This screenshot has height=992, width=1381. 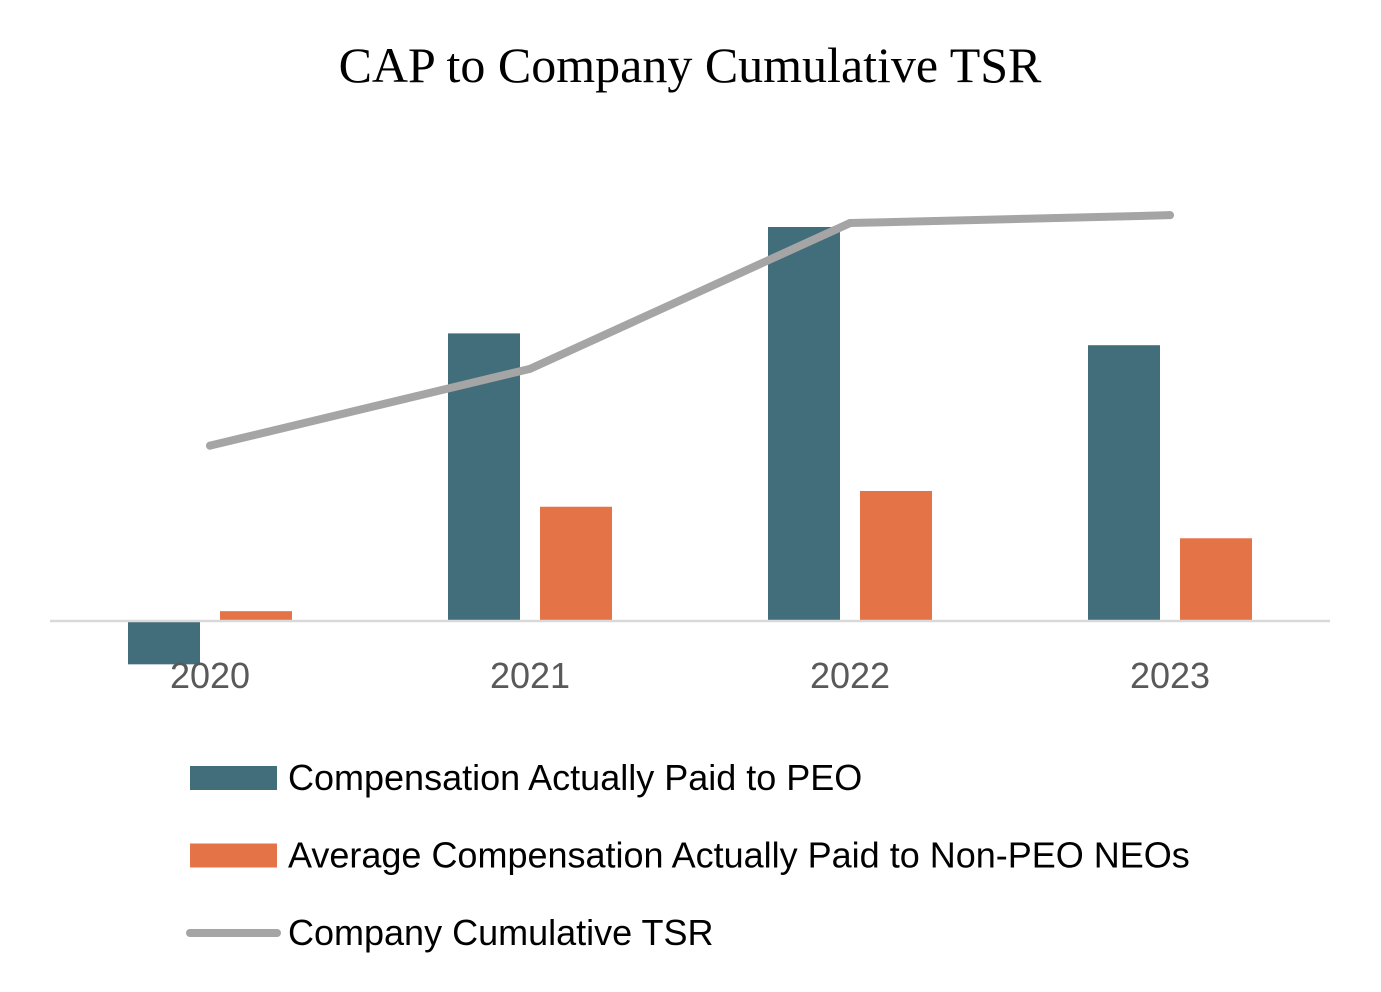 I want to click on chart-title: CAP to Company Cumulative TSR, so click(x=690, y=65).